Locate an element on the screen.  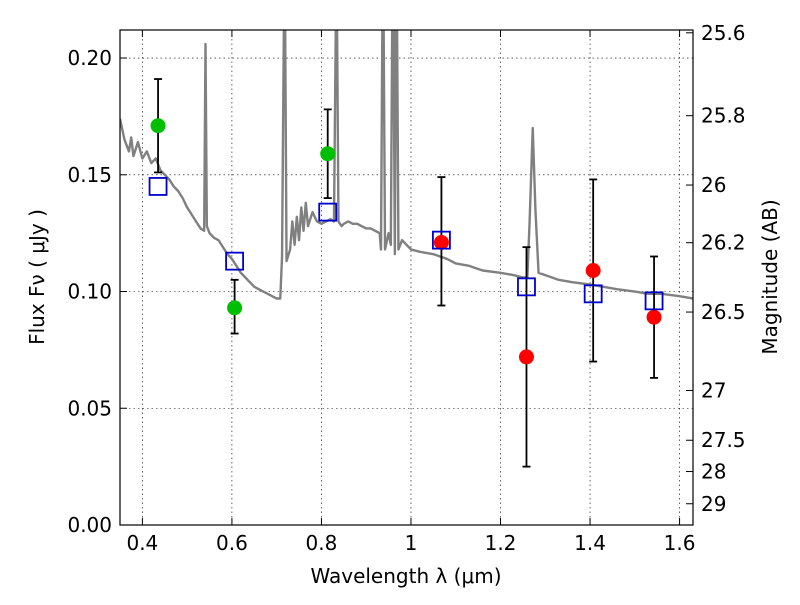
x-tick-label: 0.6 is located at coordinates (232, 543).